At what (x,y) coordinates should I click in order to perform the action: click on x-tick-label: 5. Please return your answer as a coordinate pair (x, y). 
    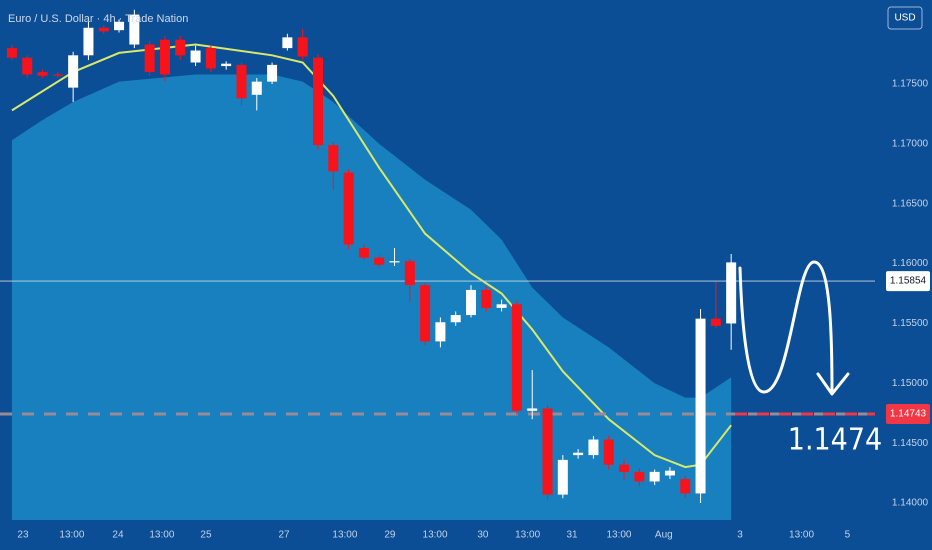
    Looking at the image, I should click on (848, 535).